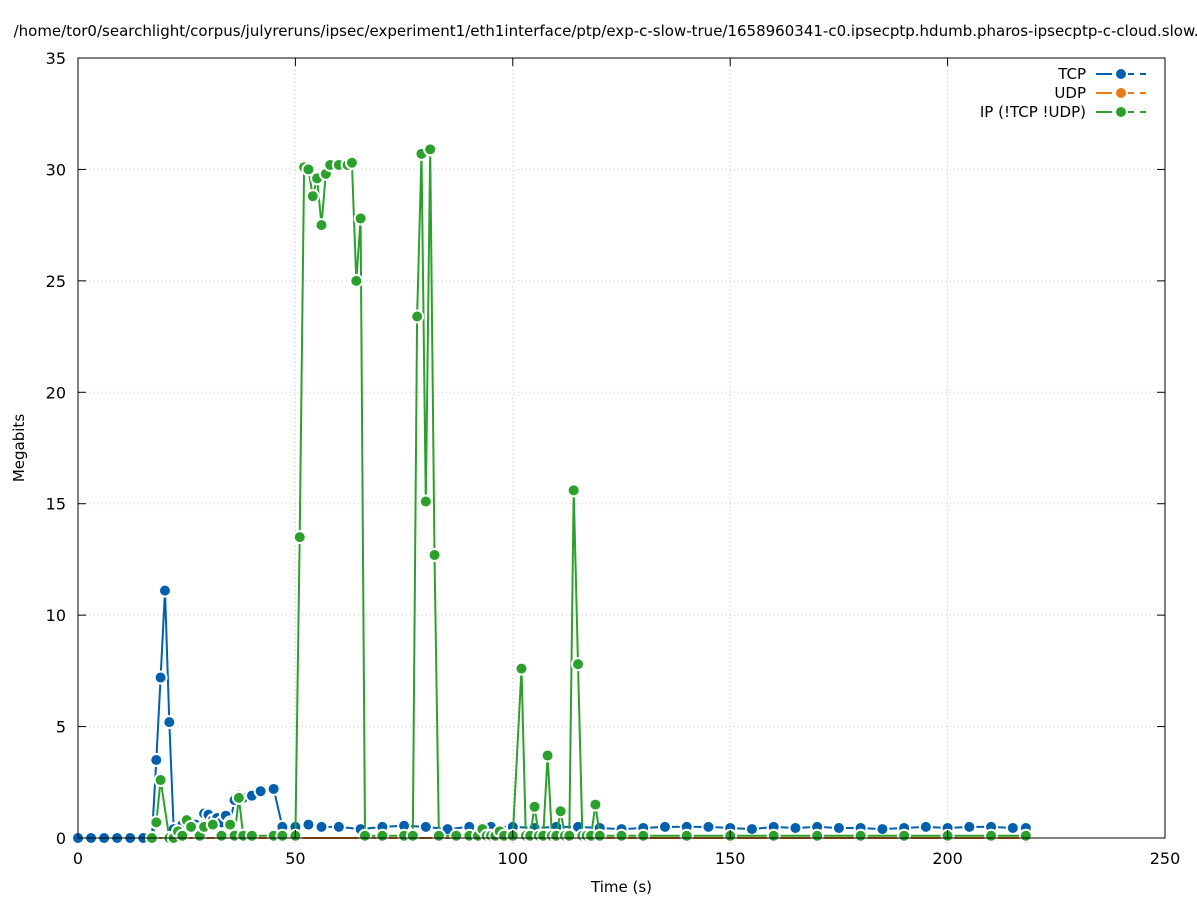 This screenshot has height=900, width=1197. I want to click on legend-entry: TCP, so click(1101, 74).